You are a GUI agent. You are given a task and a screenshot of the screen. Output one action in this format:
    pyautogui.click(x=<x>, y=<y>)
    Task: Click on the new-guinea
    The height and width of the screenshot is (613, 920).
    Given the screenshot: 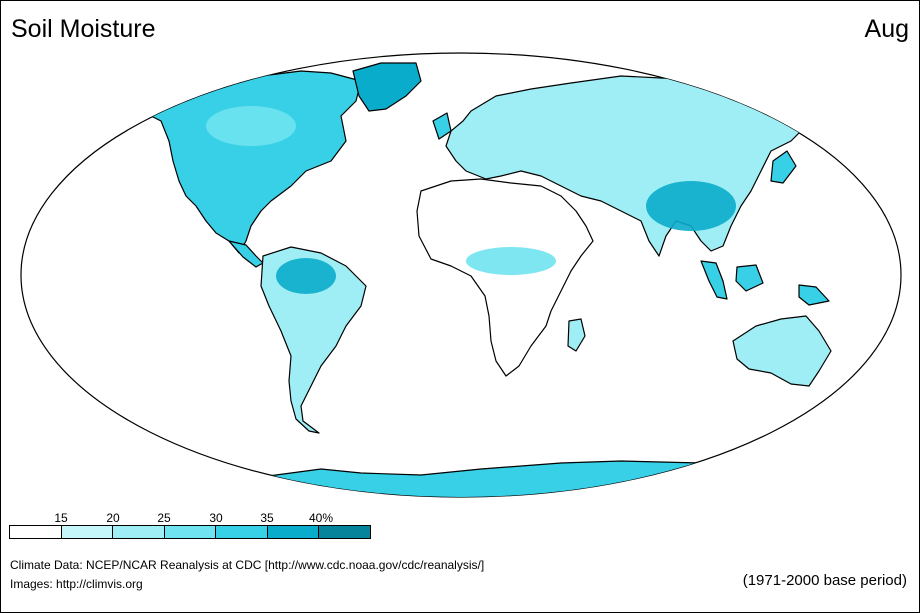 What is the action you would take?
    pyautogui.click(x=814, y=295)
    